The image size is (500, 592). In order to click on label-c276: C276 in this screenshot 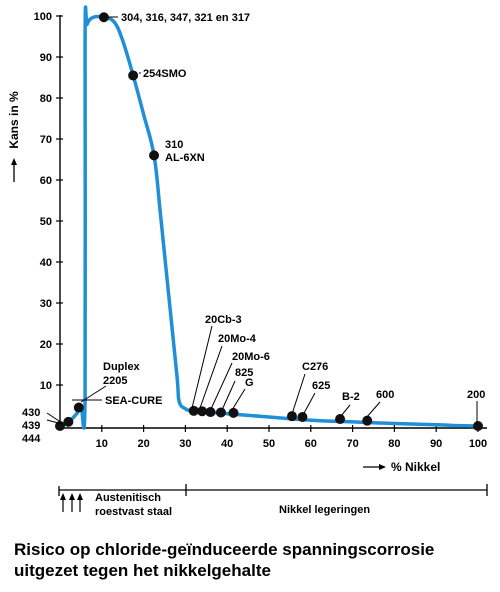, I will do `click(315, 367)`.